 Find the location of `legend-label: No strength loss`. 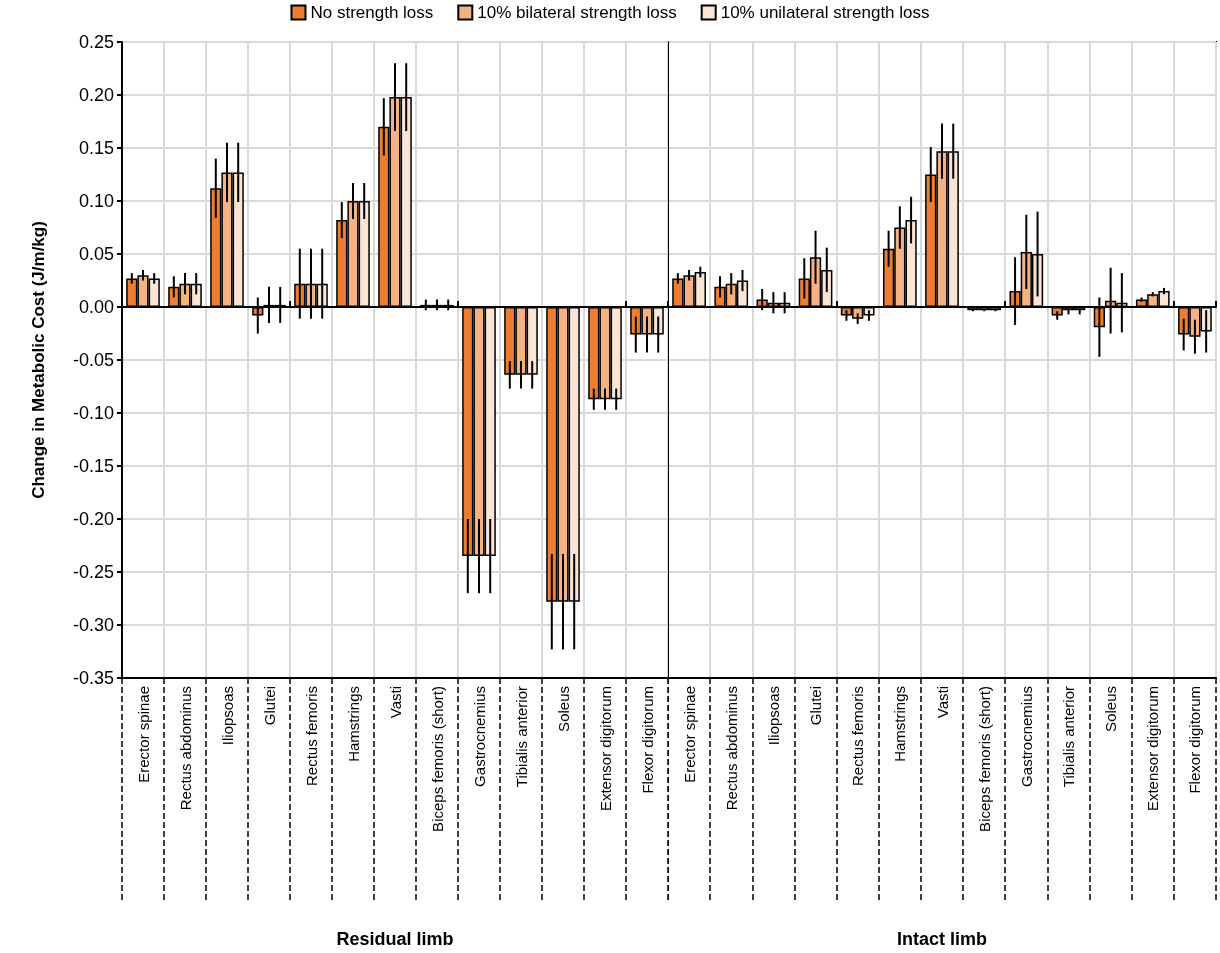

legend-label: No strength loss is located at coordinates (372, 12).